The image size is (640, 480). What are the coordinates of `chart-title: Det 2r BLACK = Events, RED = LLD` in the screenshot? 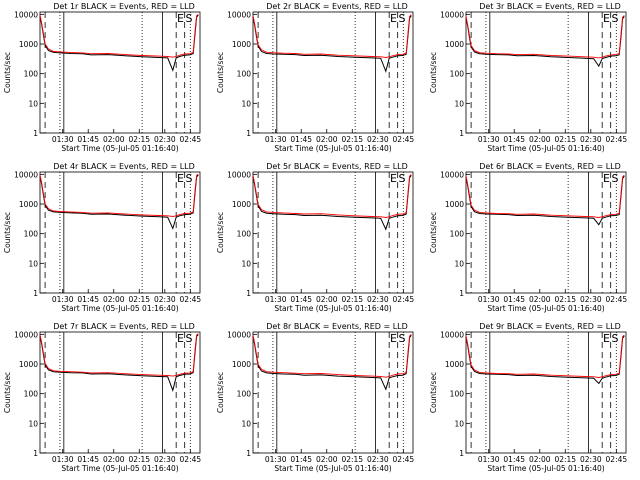 It's located at (337, 6).